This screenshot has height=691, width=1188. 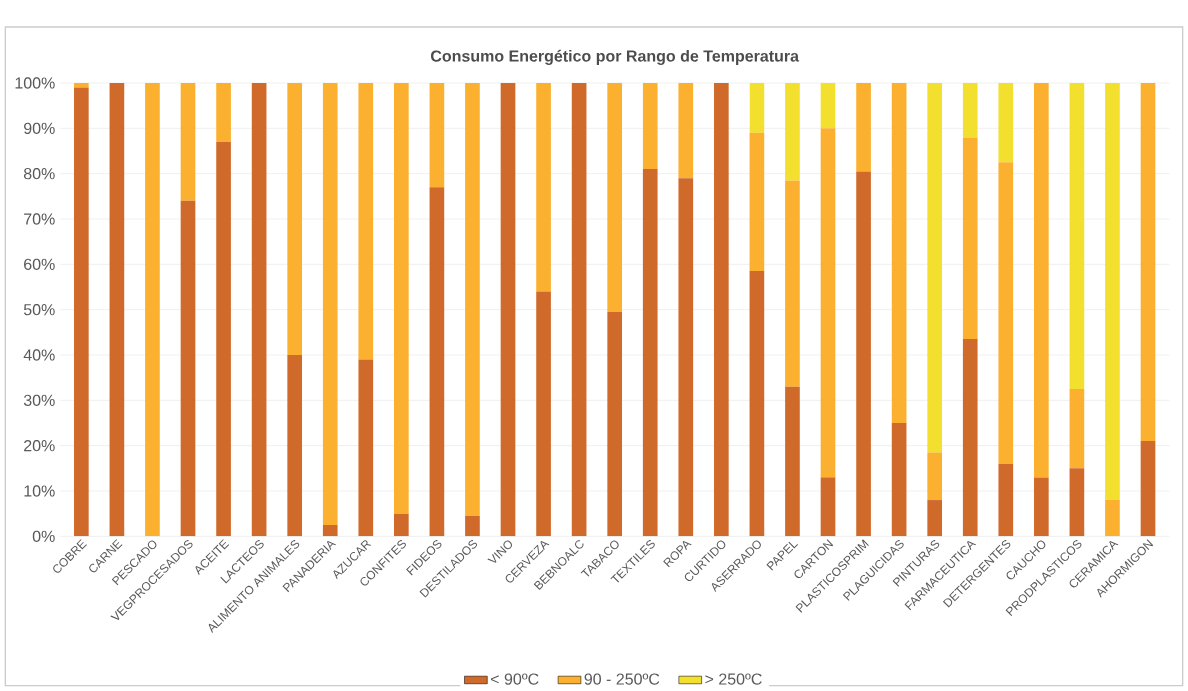 What do you see at coordinates (39, 491) in the screenshot?
I see `y-tick-label: 10%` at bounding box center [39, 491].